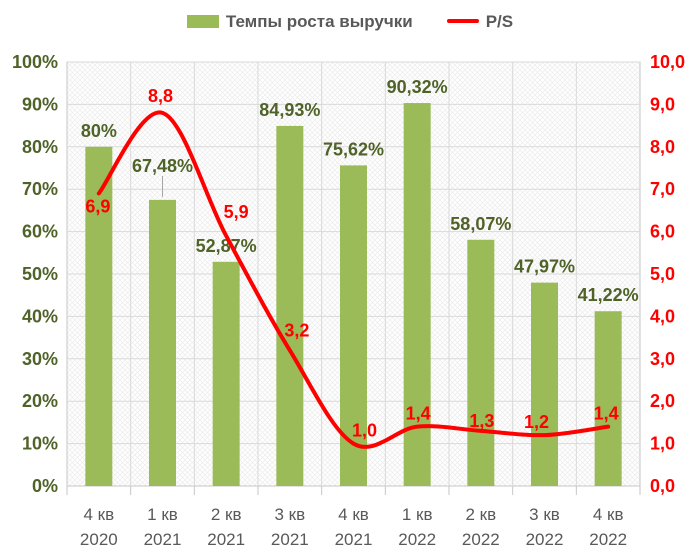  What do you see at coordinates (40, 147) in the screenshot?
I see `left-axis-tick-label: 80%` at bounding box center [40, 147].